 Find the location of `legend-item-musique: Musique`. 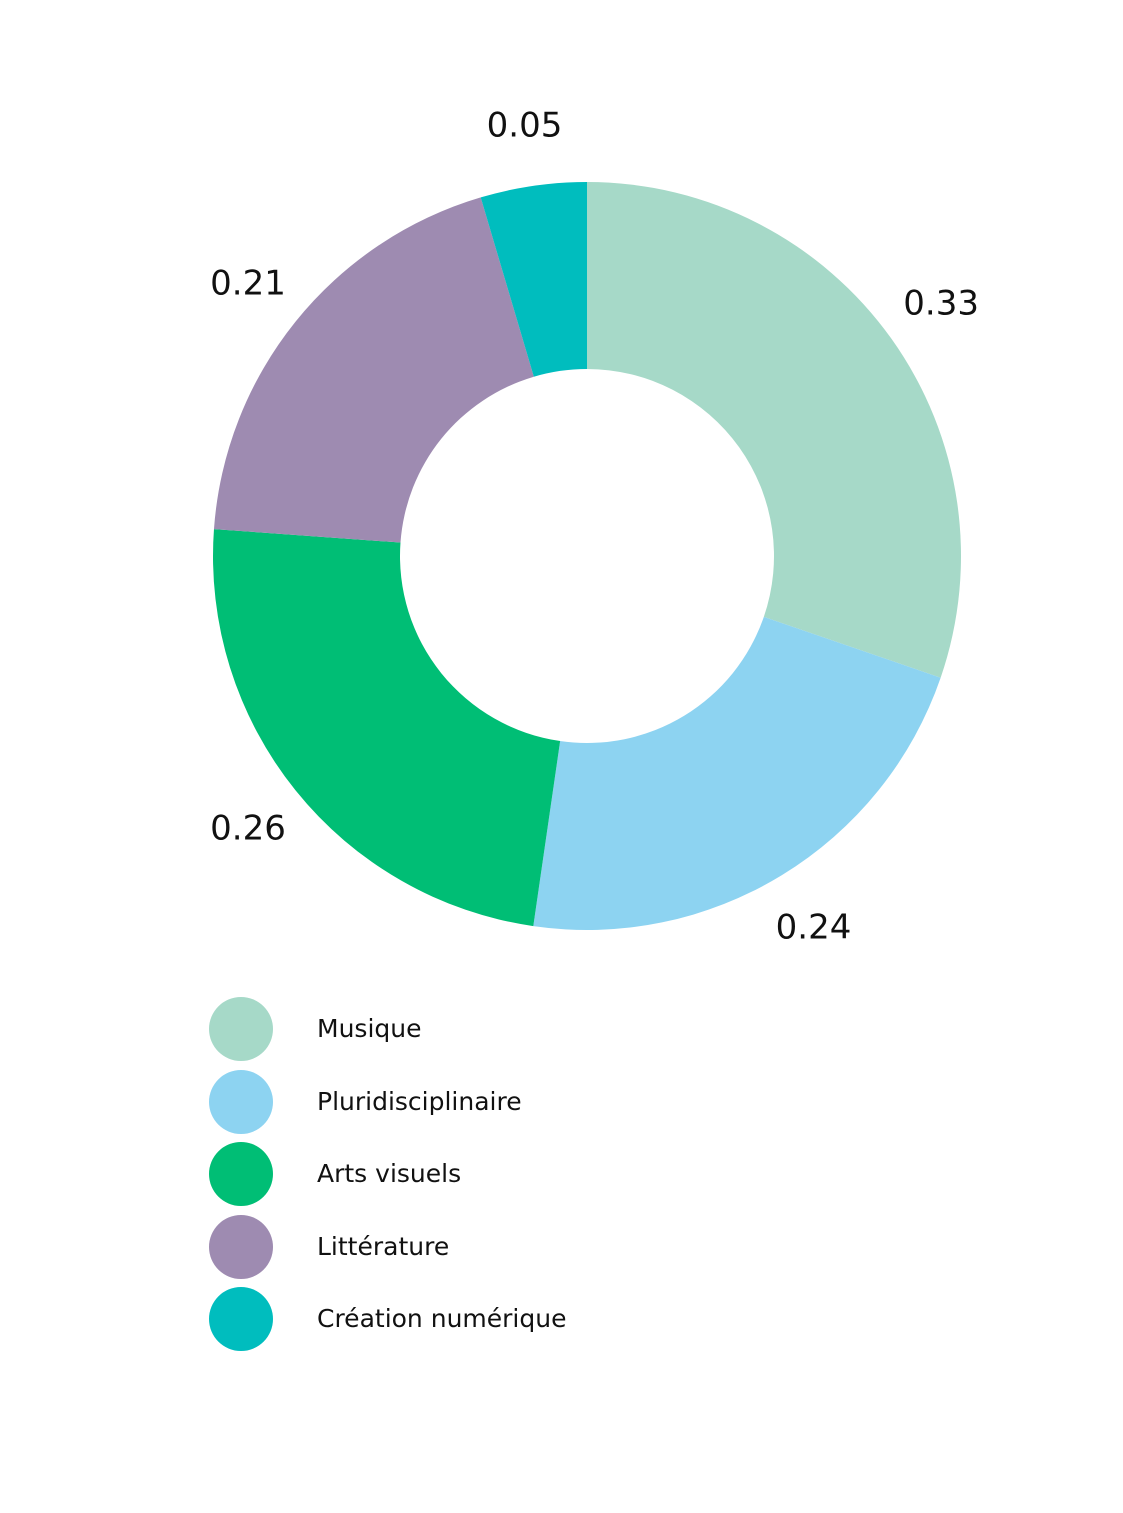

legend-item-musique: Musique is located at coordinates (509, 1029).